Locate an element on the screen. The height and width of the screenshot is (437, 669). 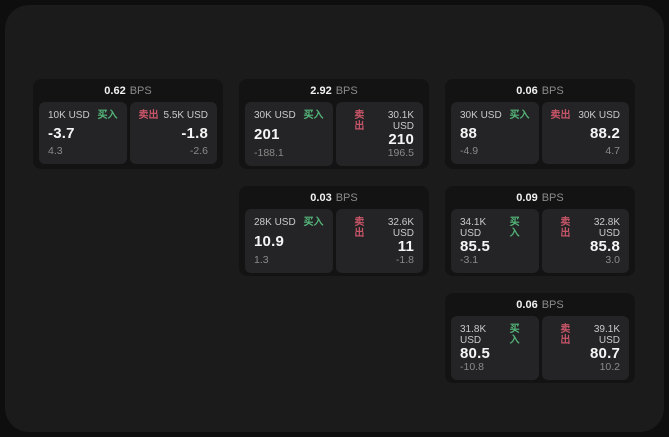
buy-panel: 28K USD 买入 10.9 1.3 is located at coordinates (289, 241).